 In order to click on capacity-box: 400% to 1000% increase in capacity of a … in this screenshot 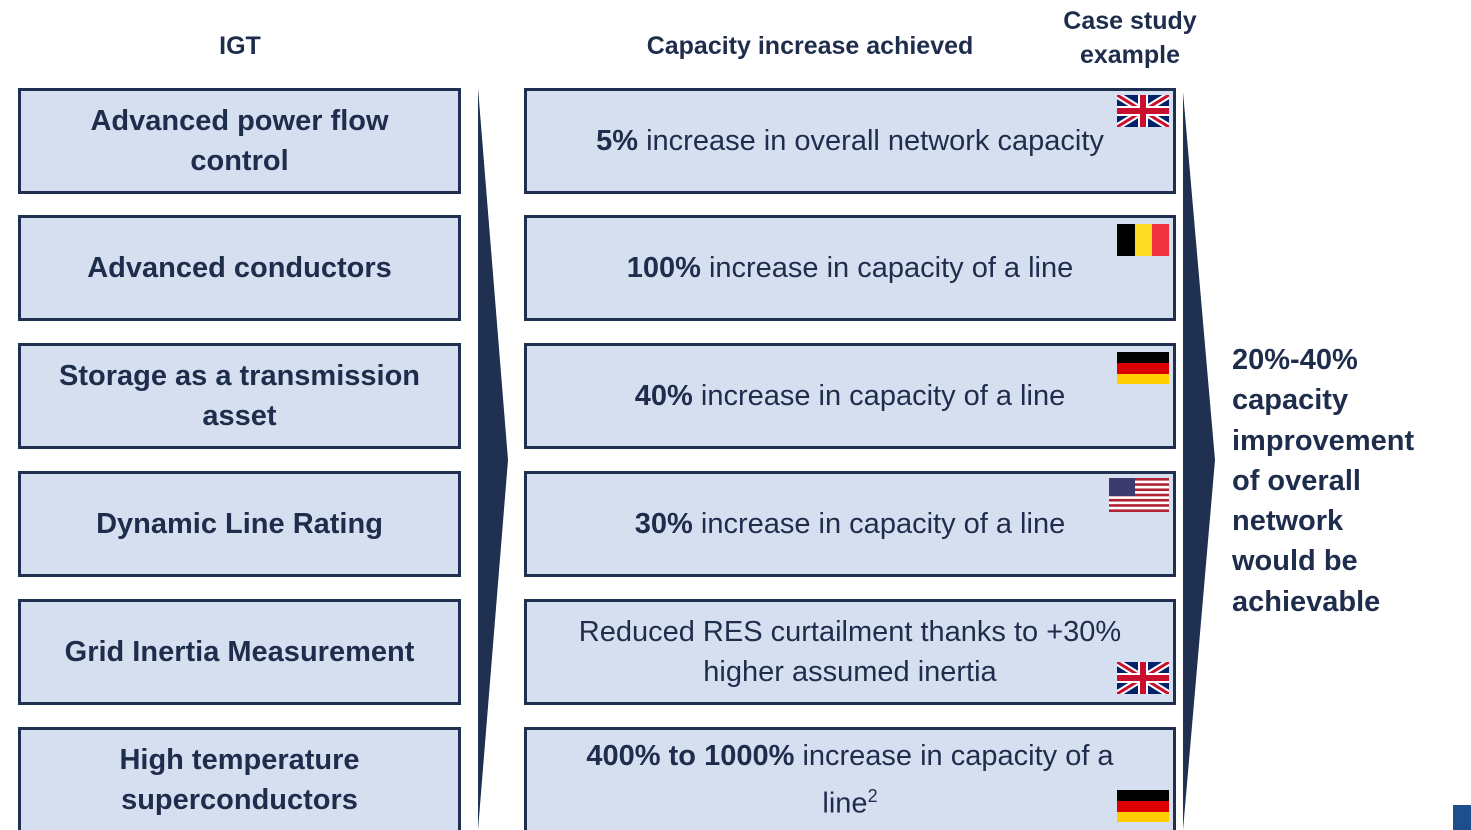, I will do `click(850, 778)`.